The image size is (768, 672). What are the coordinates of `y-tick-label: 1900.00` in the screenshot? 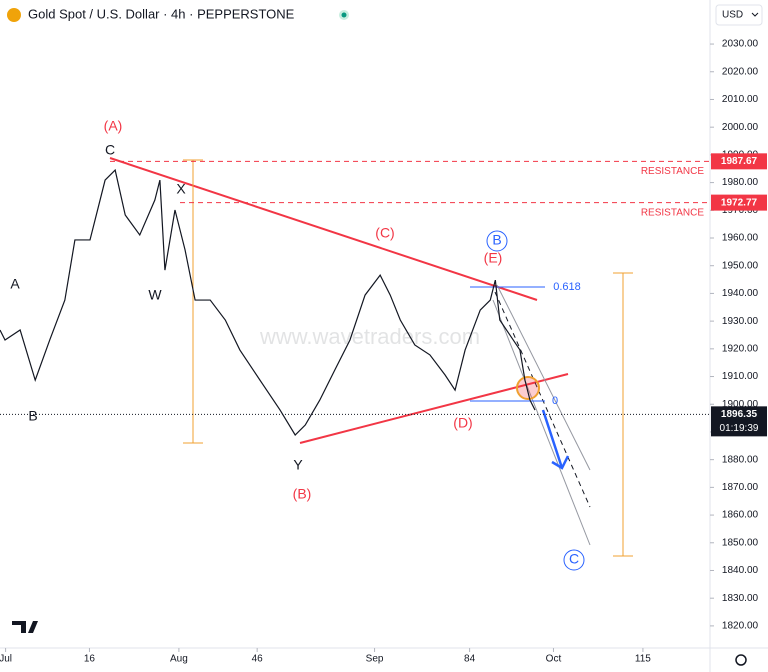 It's located at (740, 404).